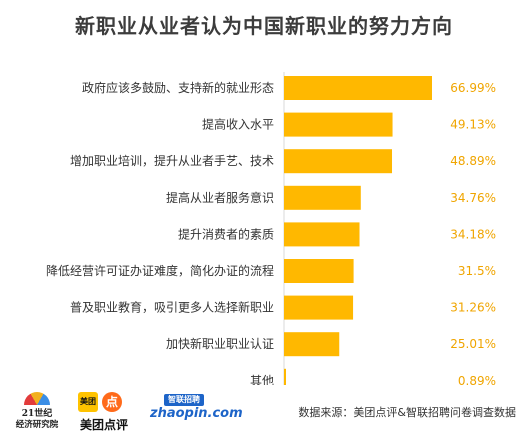 The width and height of the screenshot is (528, 445). I want to click on category-label: 提升消费者的素质, so click(226, 233).